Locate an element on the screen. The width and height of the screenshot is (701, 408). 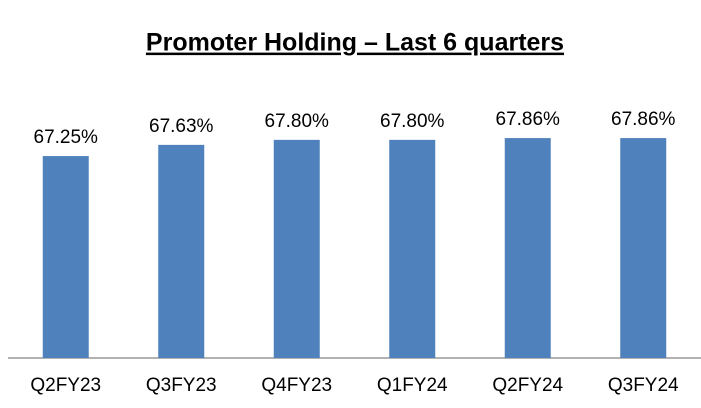
x-tick-label: Q3FY24 is located at coordinates (643, 385).